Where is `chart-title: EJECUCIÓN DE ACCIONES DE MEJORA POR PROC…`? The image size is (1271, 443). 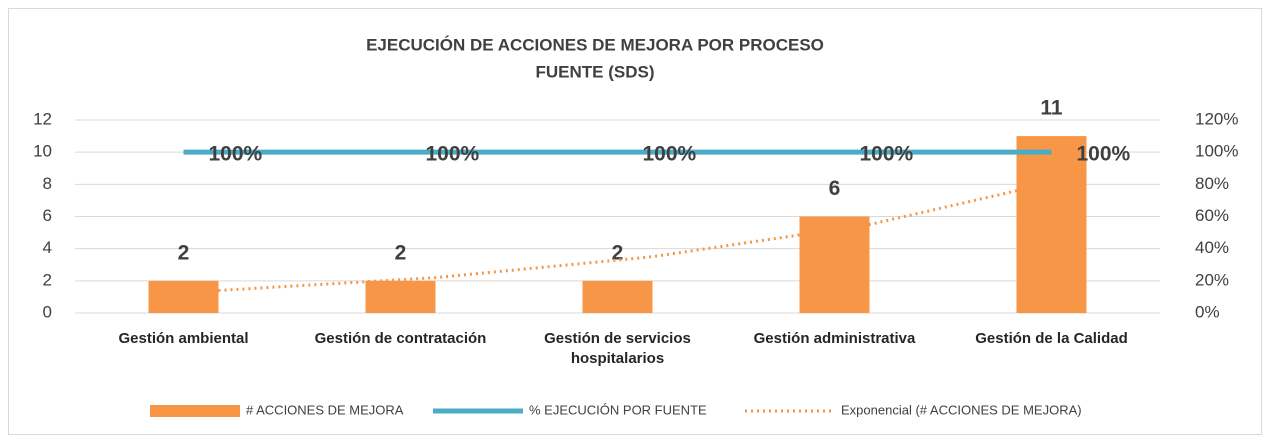 chart-title: EJECUCIÓN DE ACCIONES DE MEJORA POR PROC… is located at coordinates (595, 44).